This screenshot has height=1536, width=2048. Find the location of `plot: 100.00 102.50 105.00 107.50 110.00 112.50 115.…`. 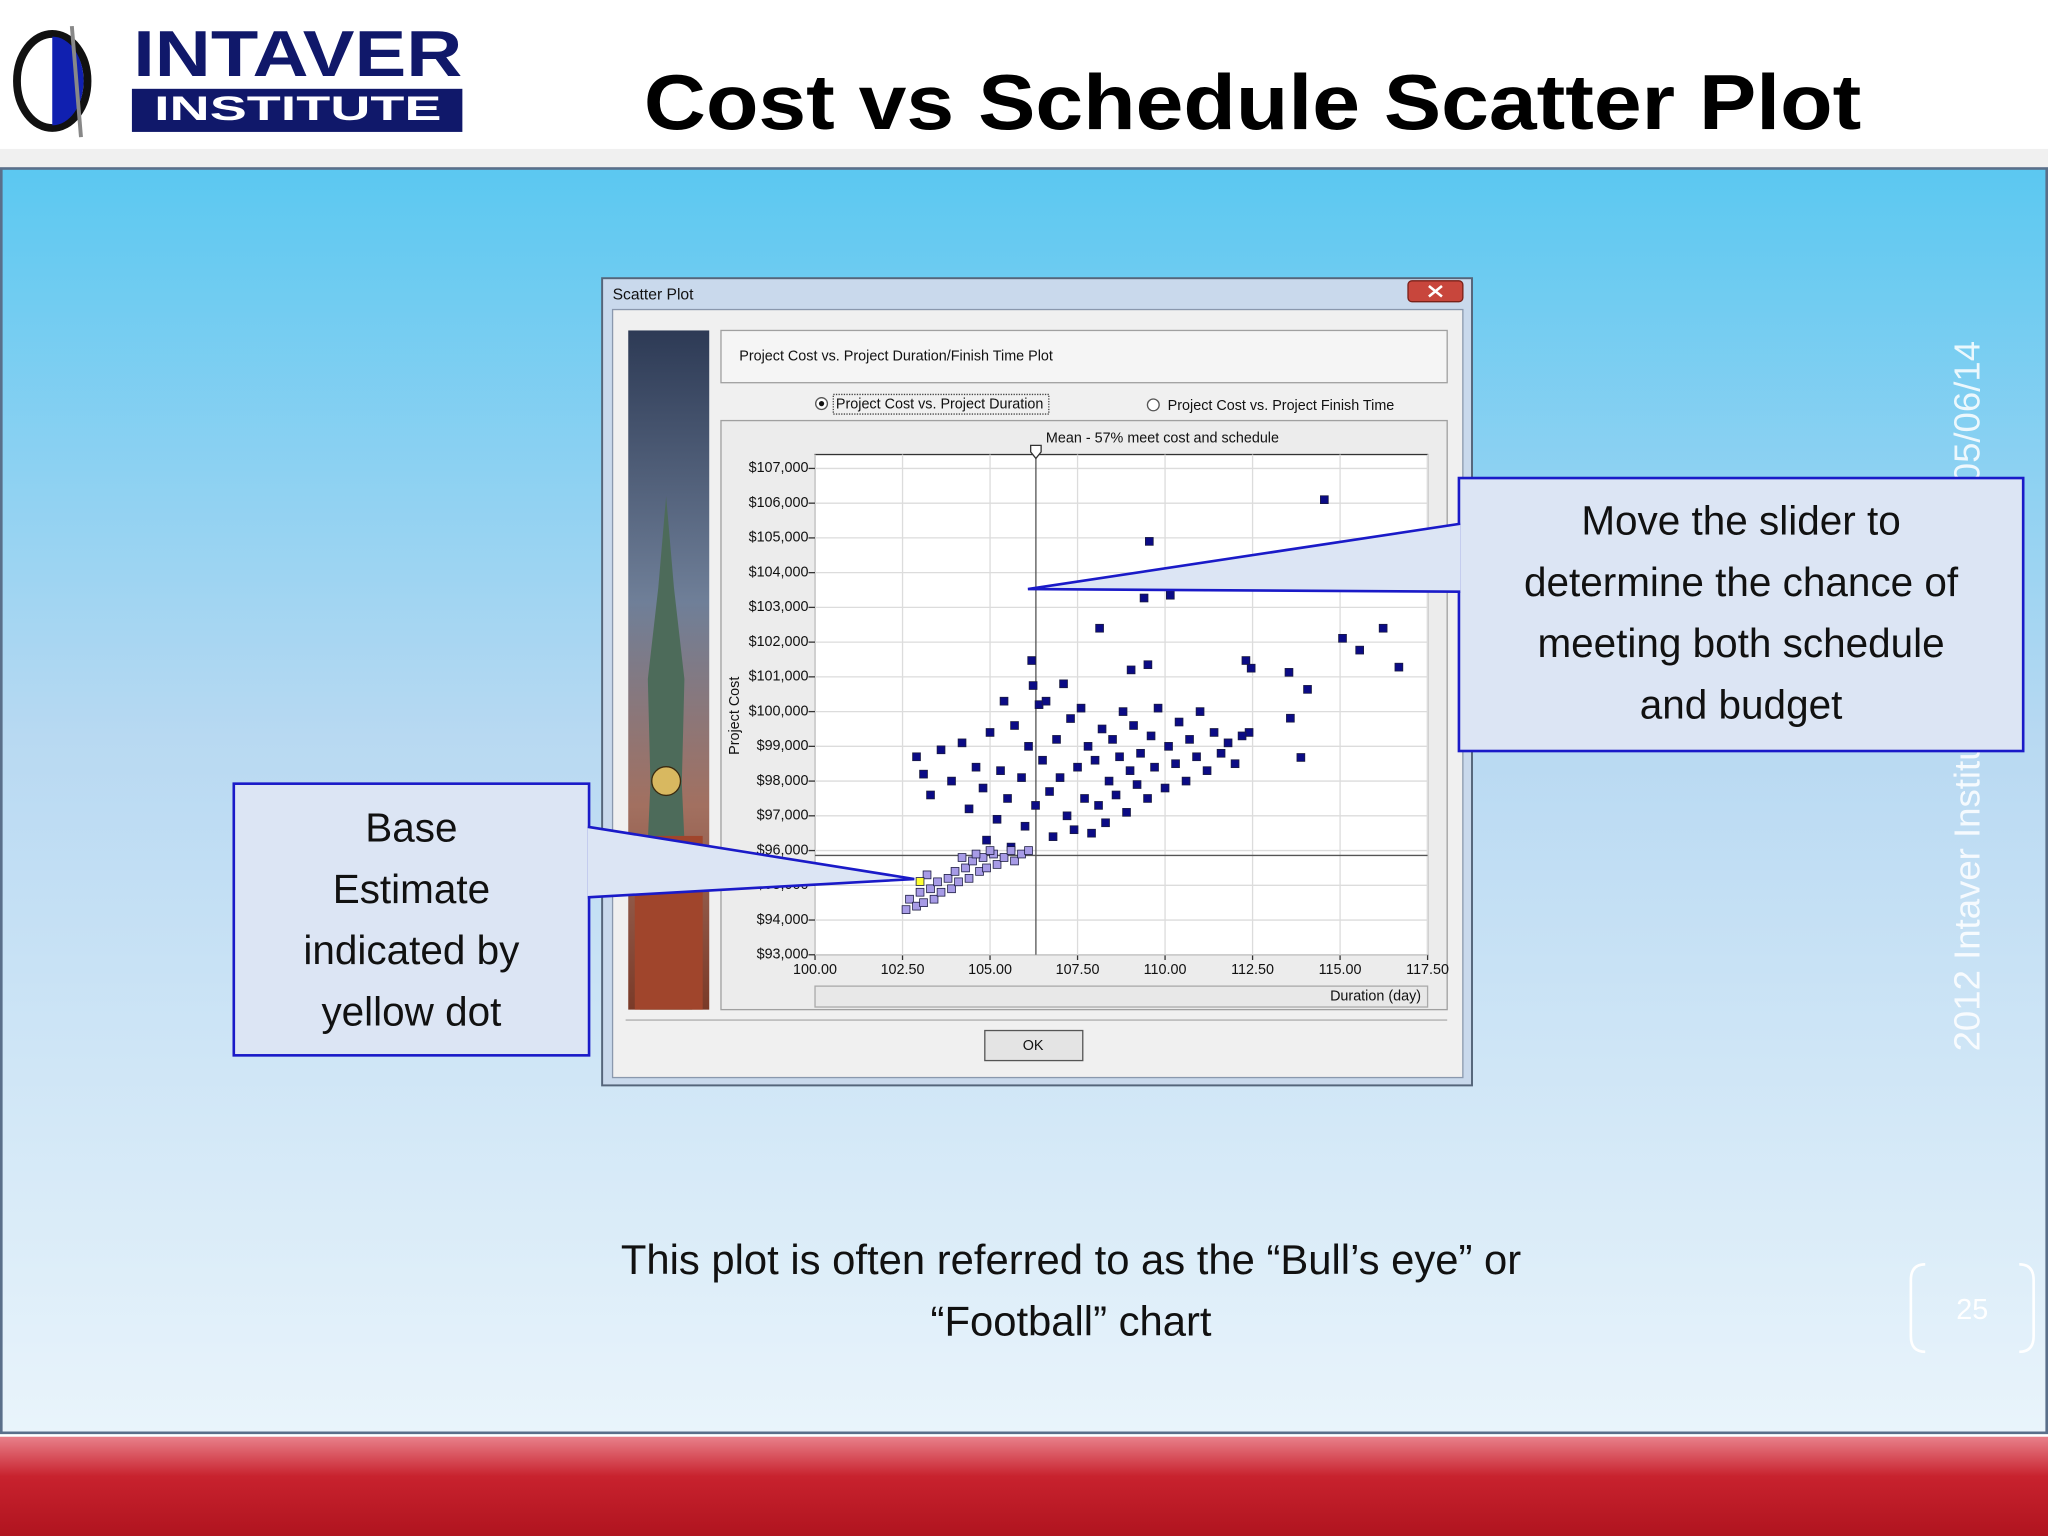

plot: 100.00 102.50 105.00 107.50 110.00 112.50 115.… is located at coordinates (1099, 711).